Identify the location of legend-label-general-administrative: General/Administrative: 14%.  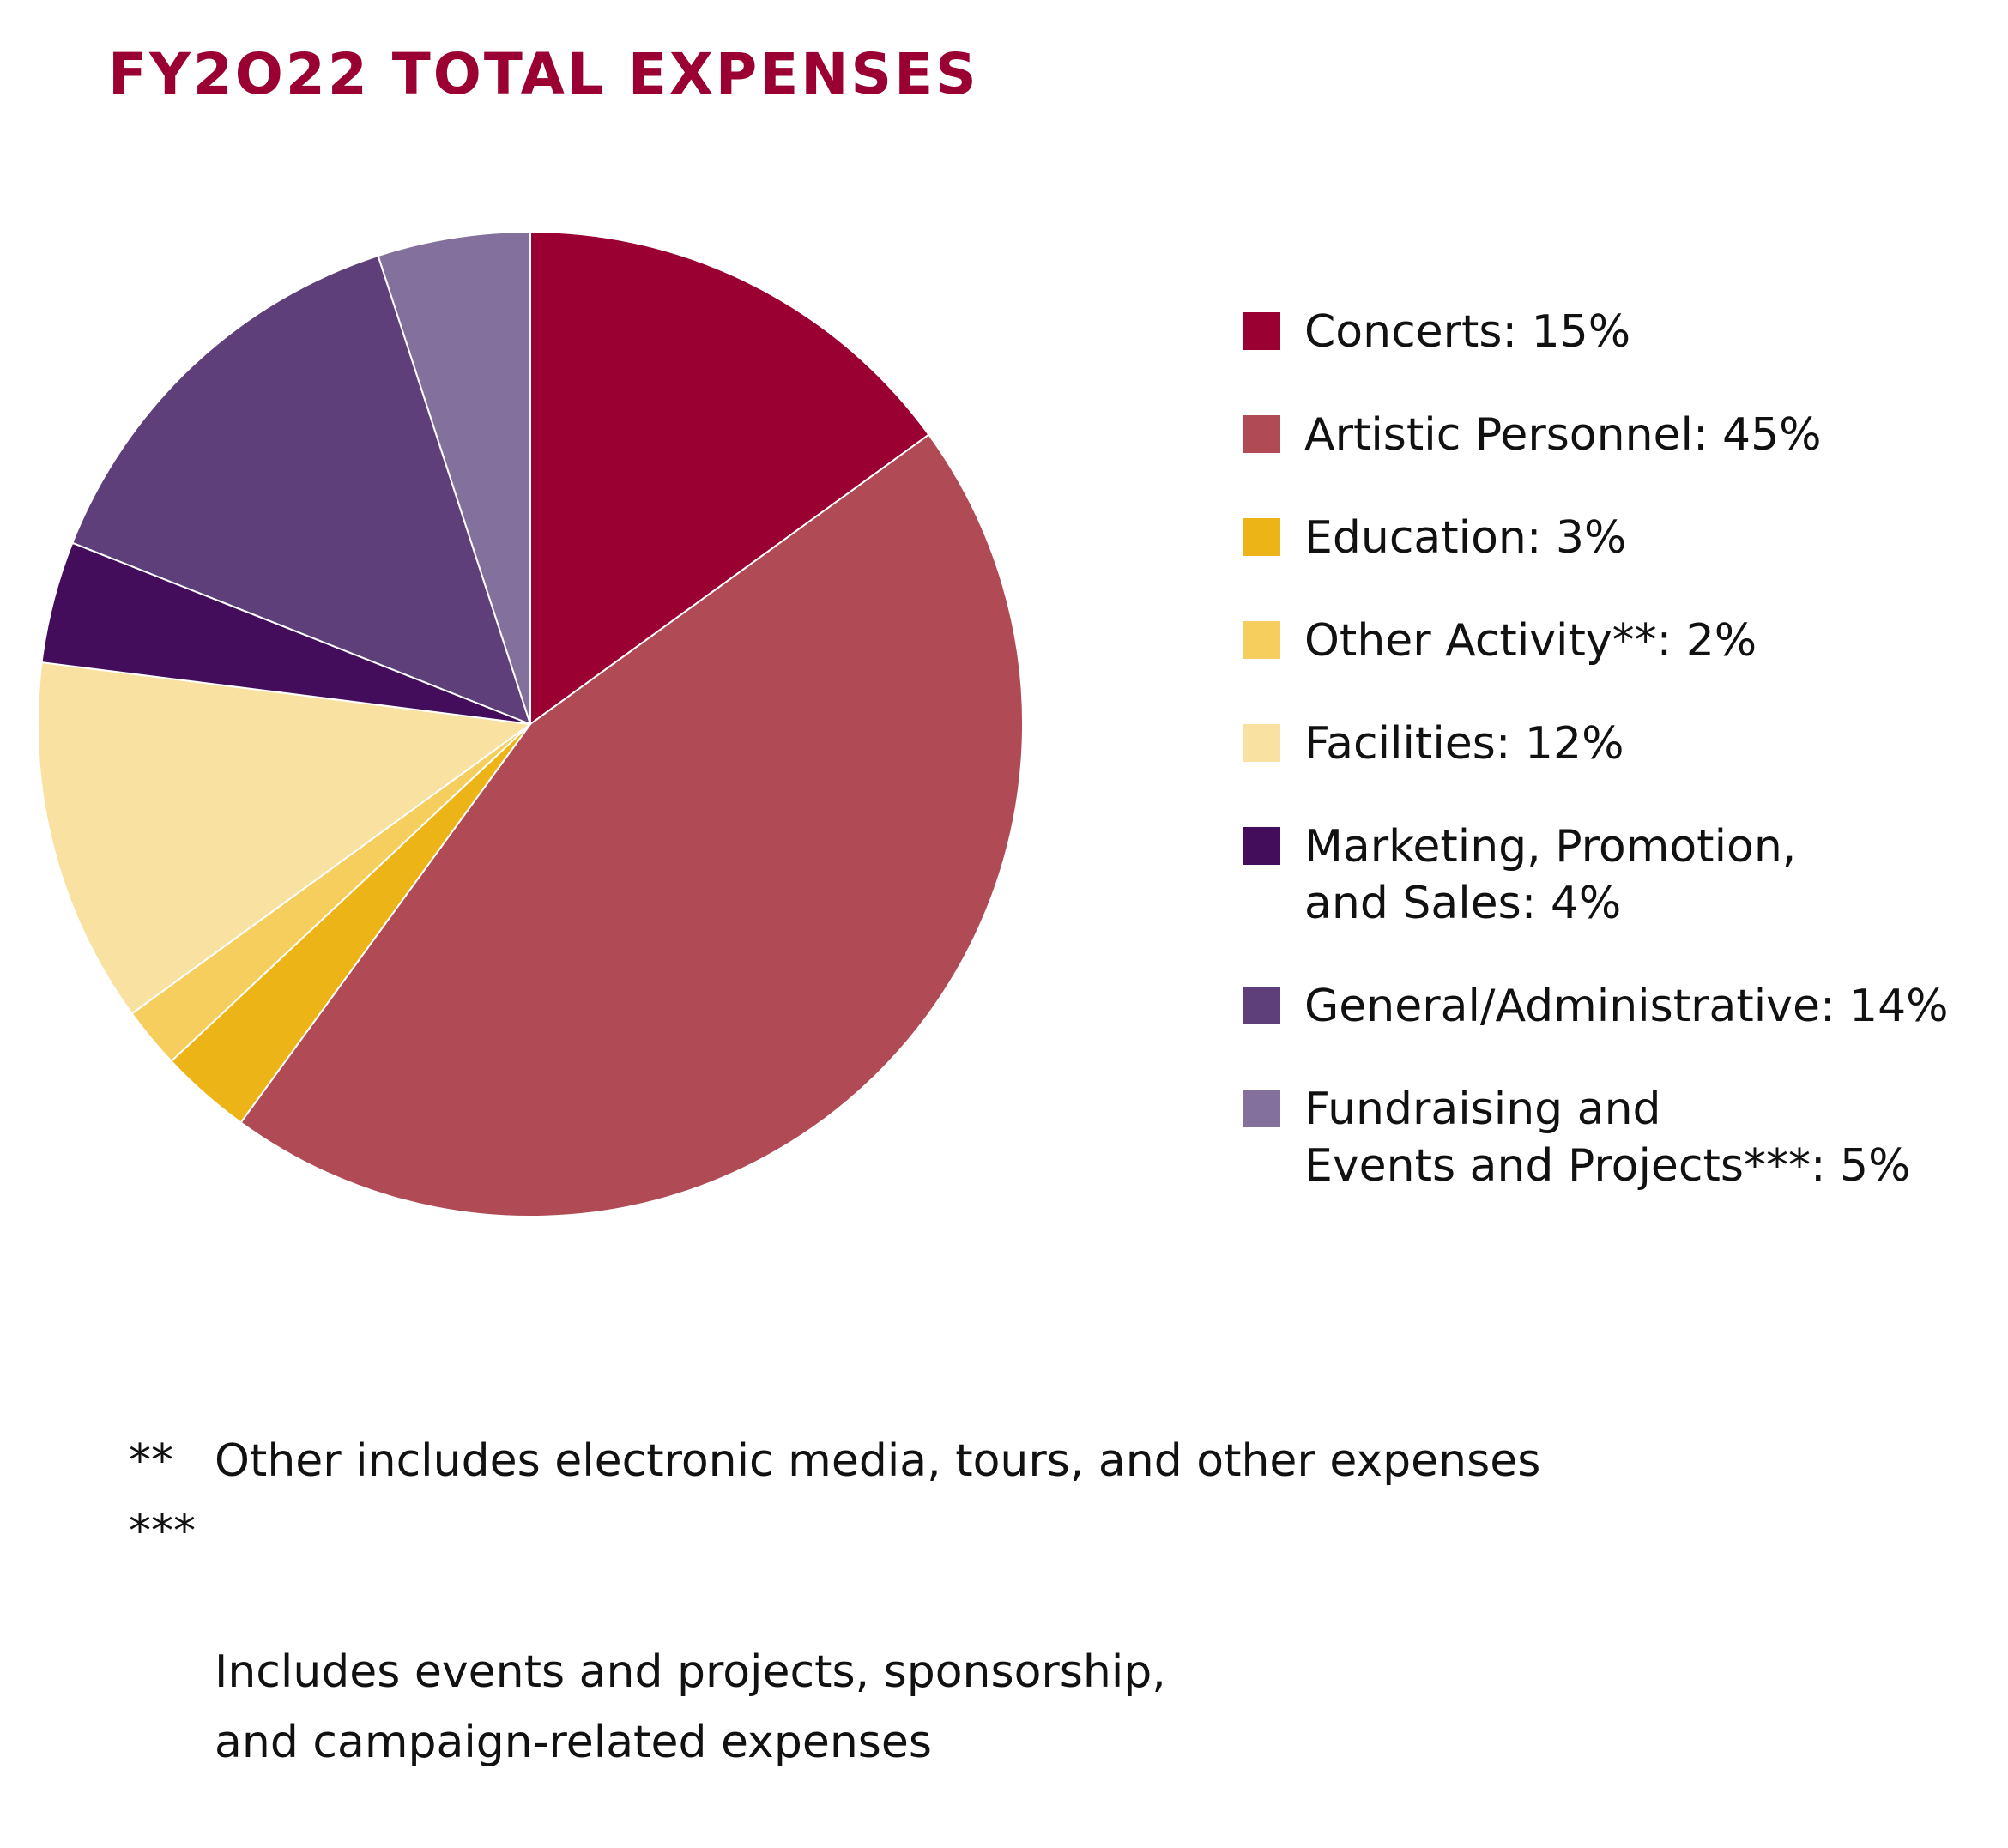
(1626, 1006).